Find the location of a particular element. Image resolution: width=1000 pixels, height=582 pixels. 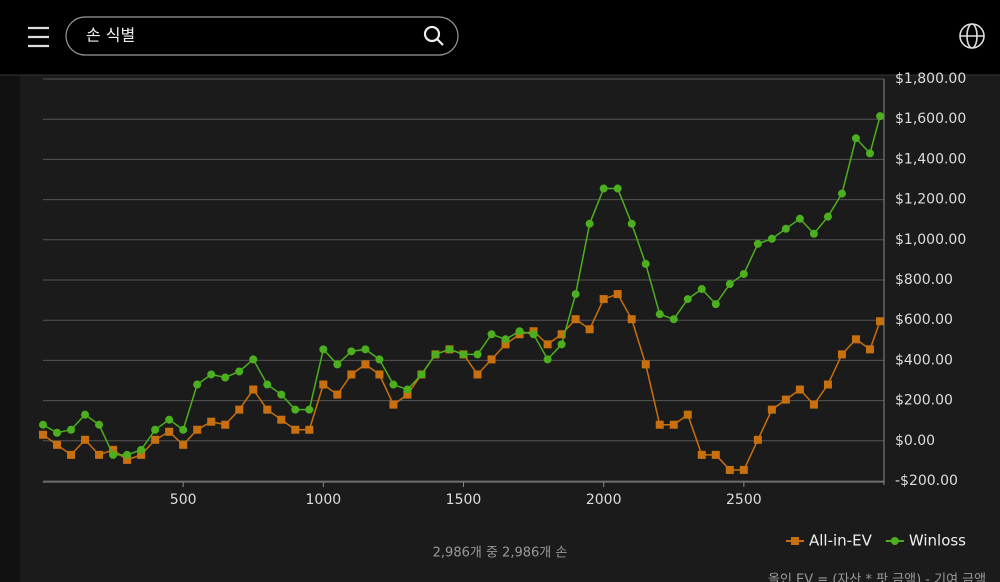

search-placeholder: 손 식별 is located at coordinates (110, 35).